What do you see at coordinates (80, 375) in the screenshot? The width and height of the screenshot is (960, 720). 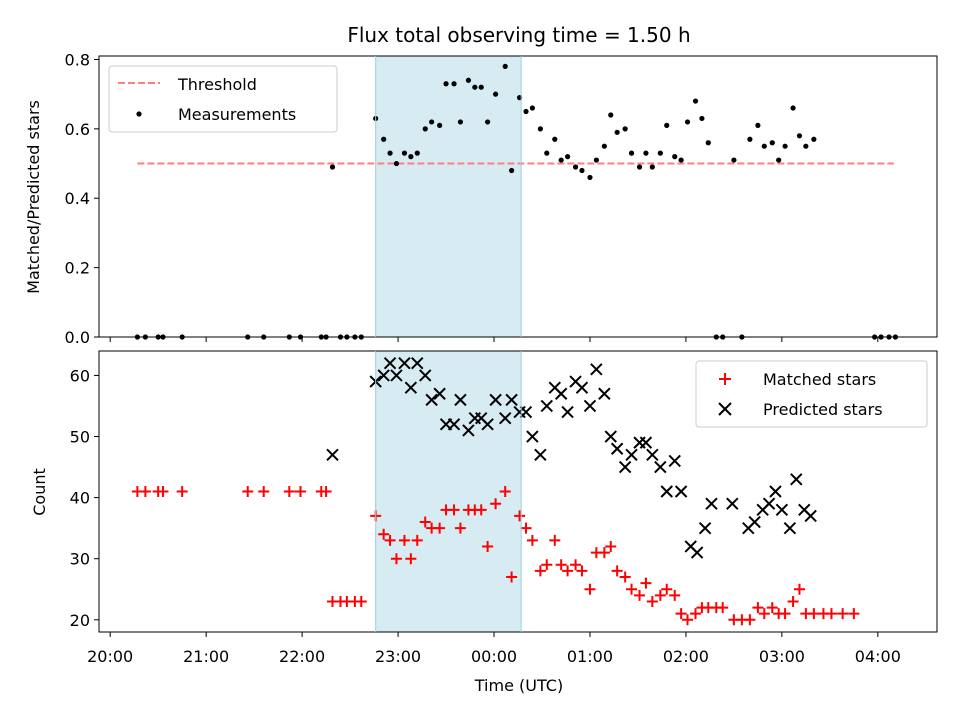 I see `y-tick-label: 60` at bounding box center [80, 375].